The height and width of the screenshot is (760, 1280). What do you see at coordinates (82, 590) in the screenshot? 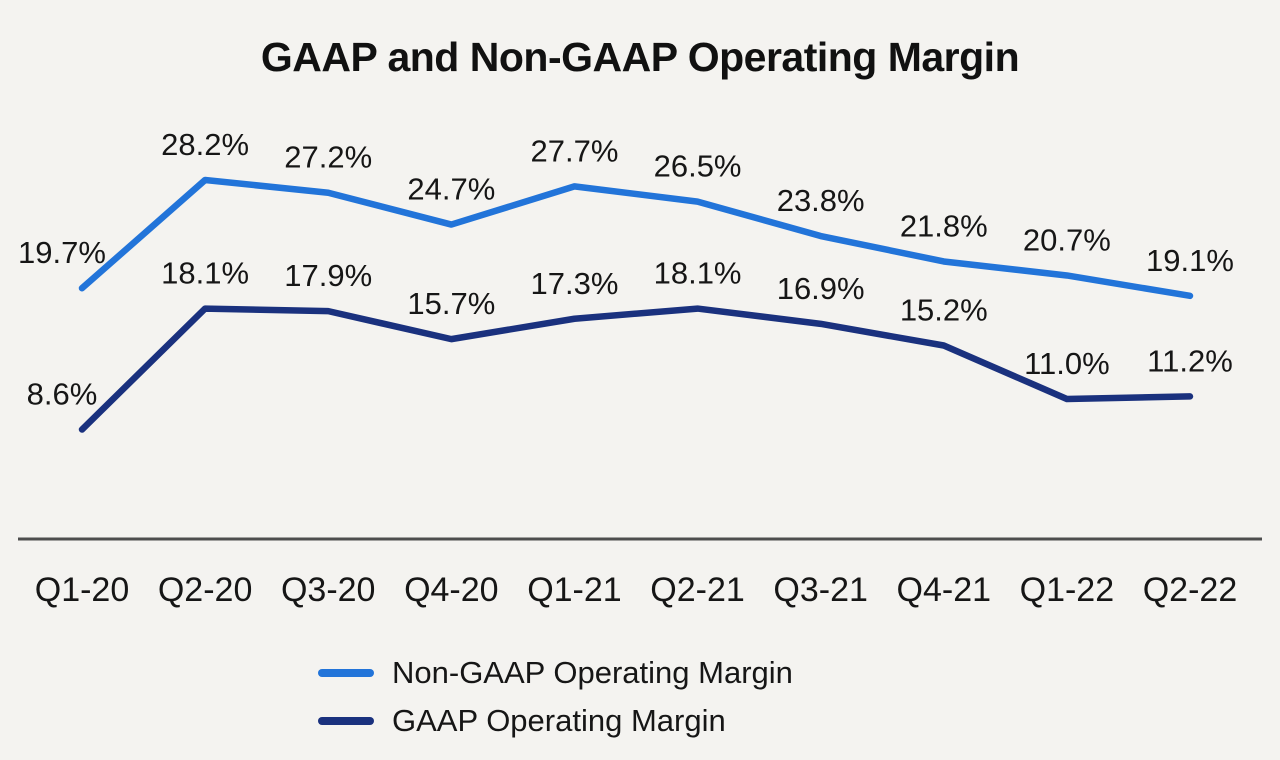
I see `x-axis-label-Q1-20: Q1-20` at bounding box center [82, 590].